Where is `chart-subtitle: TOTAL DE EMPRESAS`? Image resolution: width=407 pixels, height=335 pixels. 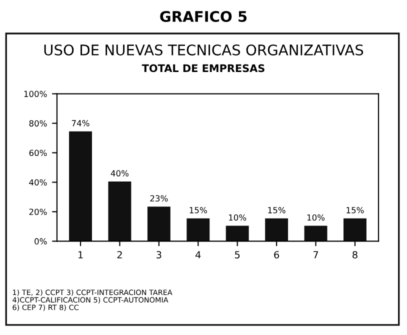 chart-subtitle: TOTAL DE EMPRESAS is located at coordinates (203, 68).